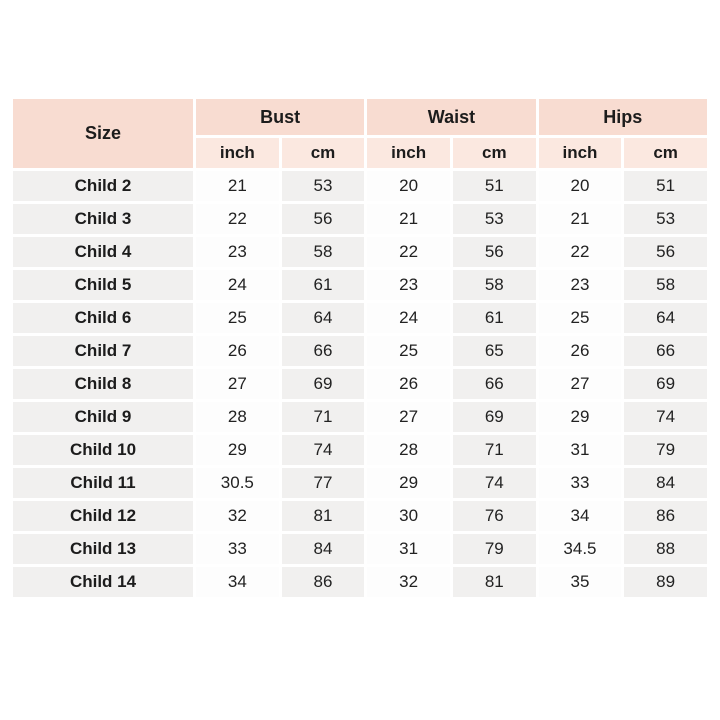 This screenshot has width=720, height=720. Describe the element at coordinates (408, 153) in the screenshot. I see `unit-header-waist-inch: inch` at that location.